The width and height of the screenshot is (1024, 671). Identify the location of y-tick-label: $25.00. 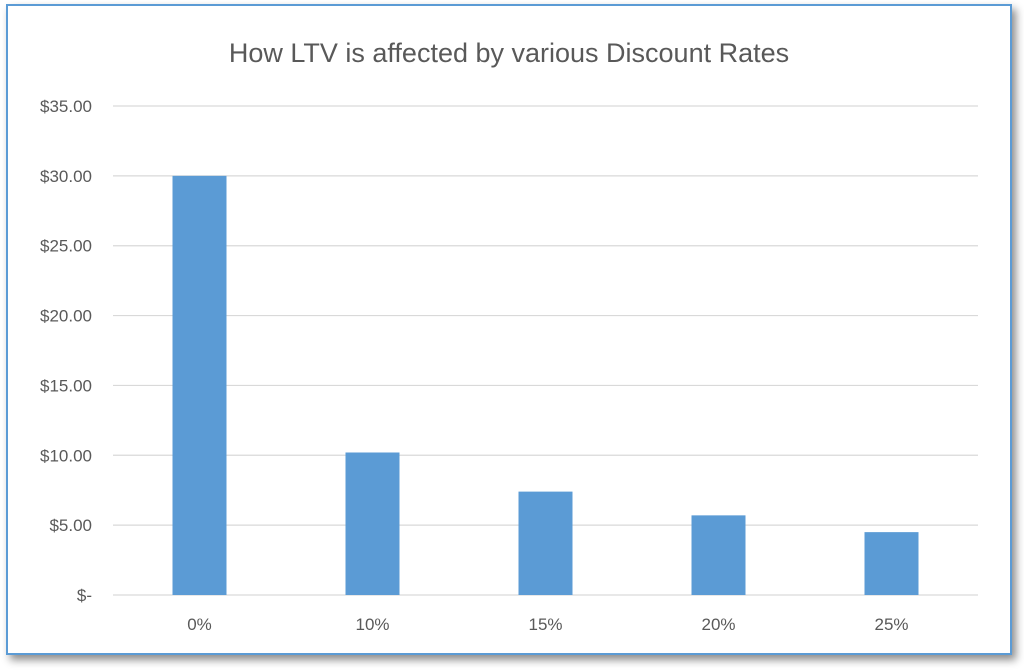
(66, 246).